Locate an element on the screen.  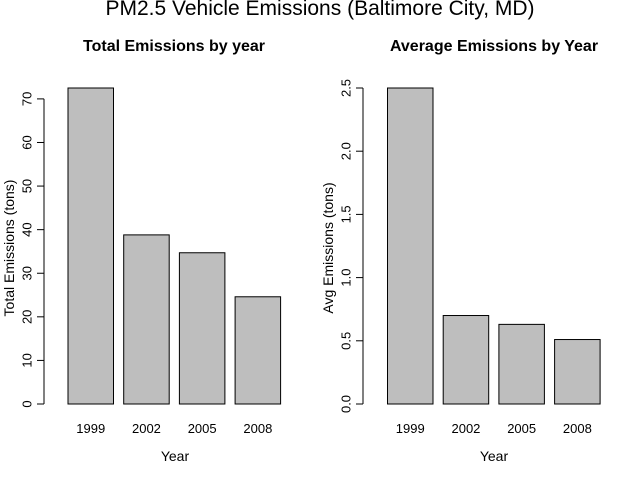
y-tick-label: 1.5 is located at coordinates (345, 214).